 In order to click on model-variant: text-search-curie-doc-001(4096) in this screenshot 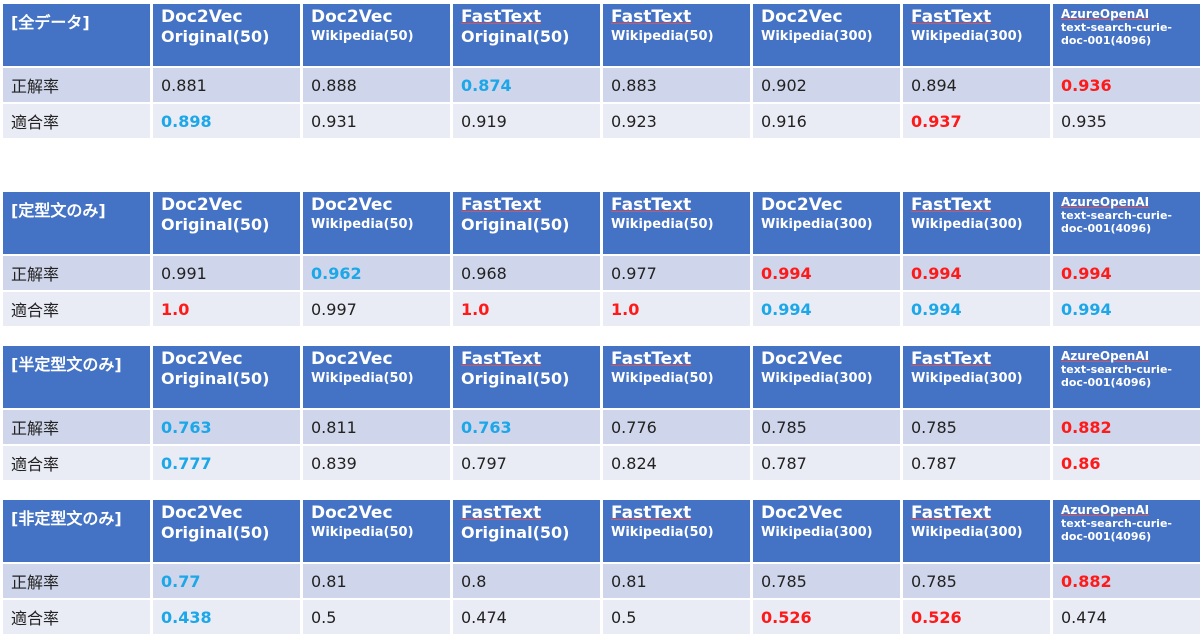, I will do `click(1116, 530)`.